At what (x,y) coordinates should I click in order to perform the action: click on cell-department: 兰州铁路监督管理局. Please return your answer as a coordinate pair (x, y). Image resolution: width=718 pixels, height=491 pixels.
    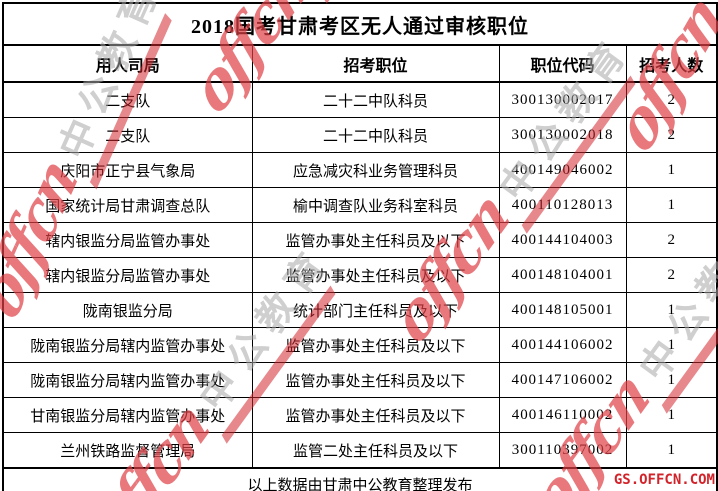
    Looking at the image, I should click on (127, 450).